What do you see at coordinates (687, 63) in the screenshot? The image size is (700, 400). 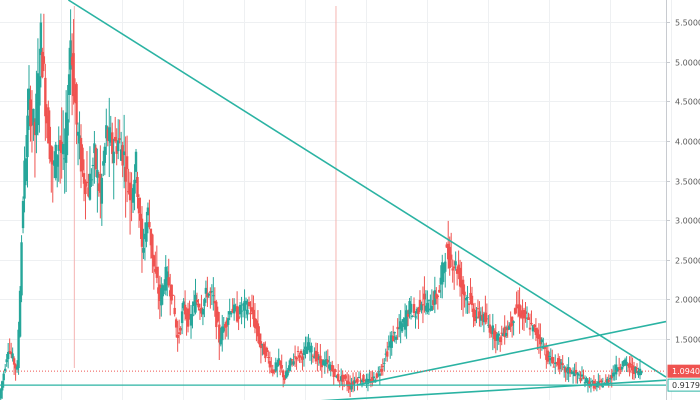 I see `y-axis-tick-label: 5.0000` at bounding box center [687, 63].